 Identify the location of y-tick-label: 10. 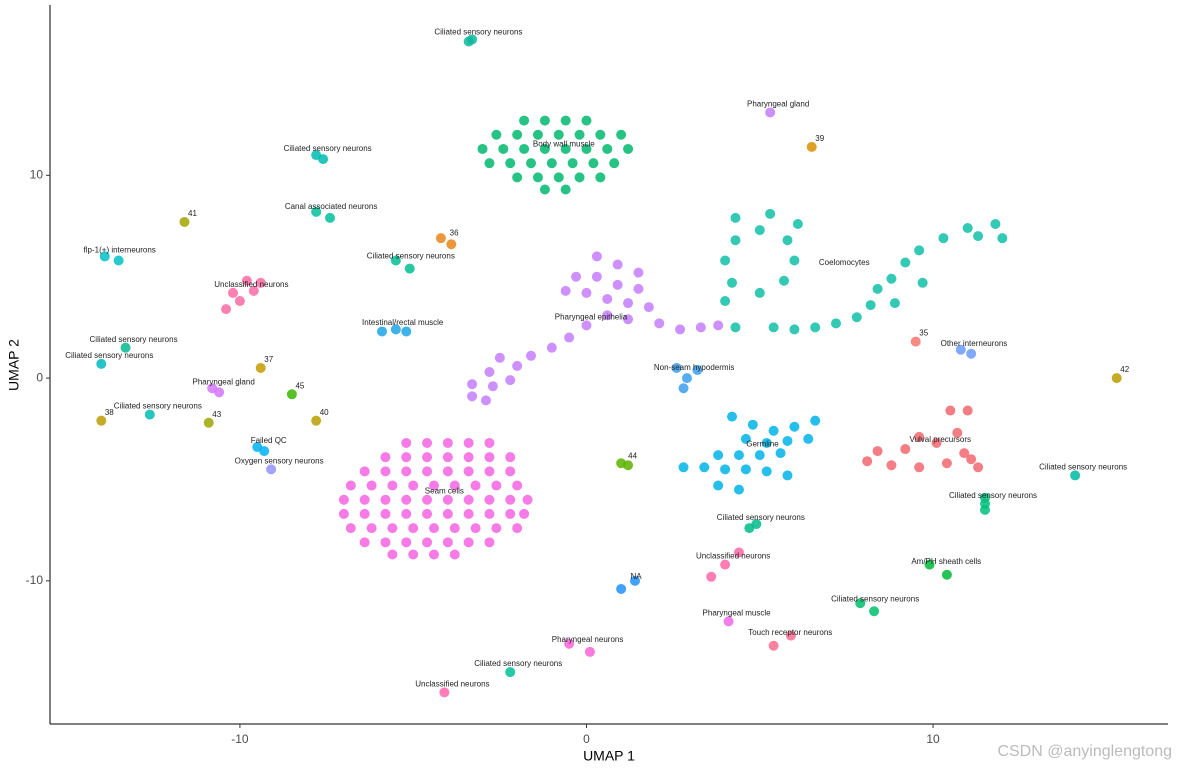
(37, 174).